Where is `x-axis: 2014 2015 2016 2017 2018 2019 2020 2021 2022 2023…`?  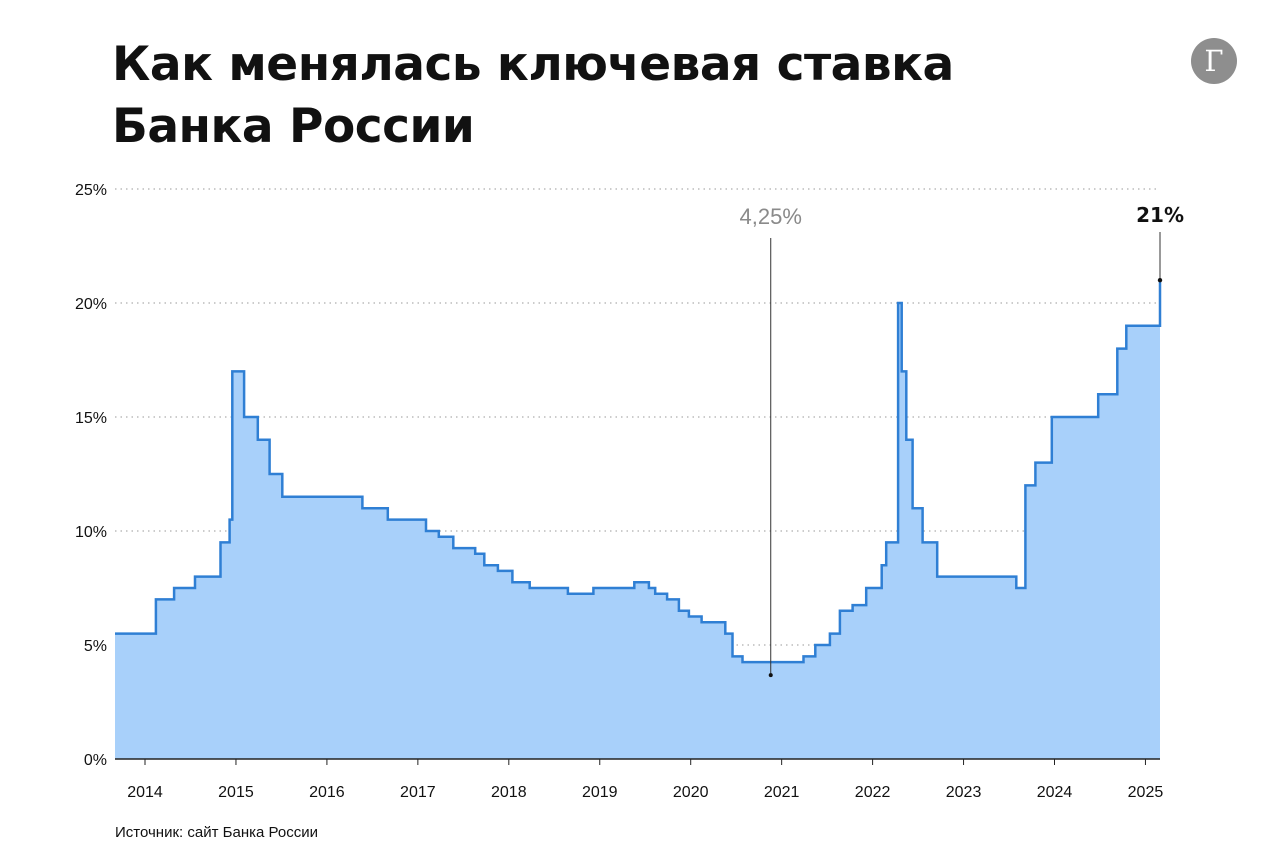
x-axis: 2014 2015 2016 2017 2018 2019 2020 2021 2022 2023… is located at coordinates (639, 779).